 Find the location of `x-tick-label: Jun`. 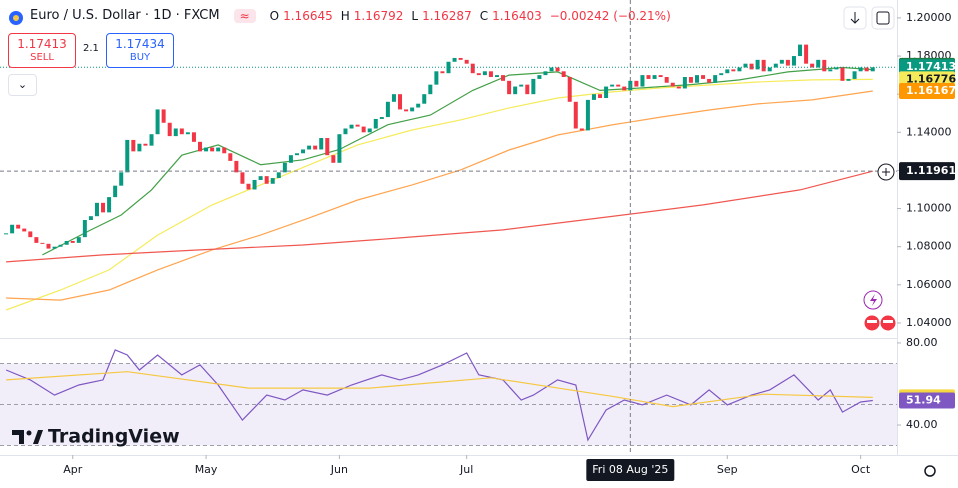

x-tick-label: Jun is located at coordinates (339, 469).